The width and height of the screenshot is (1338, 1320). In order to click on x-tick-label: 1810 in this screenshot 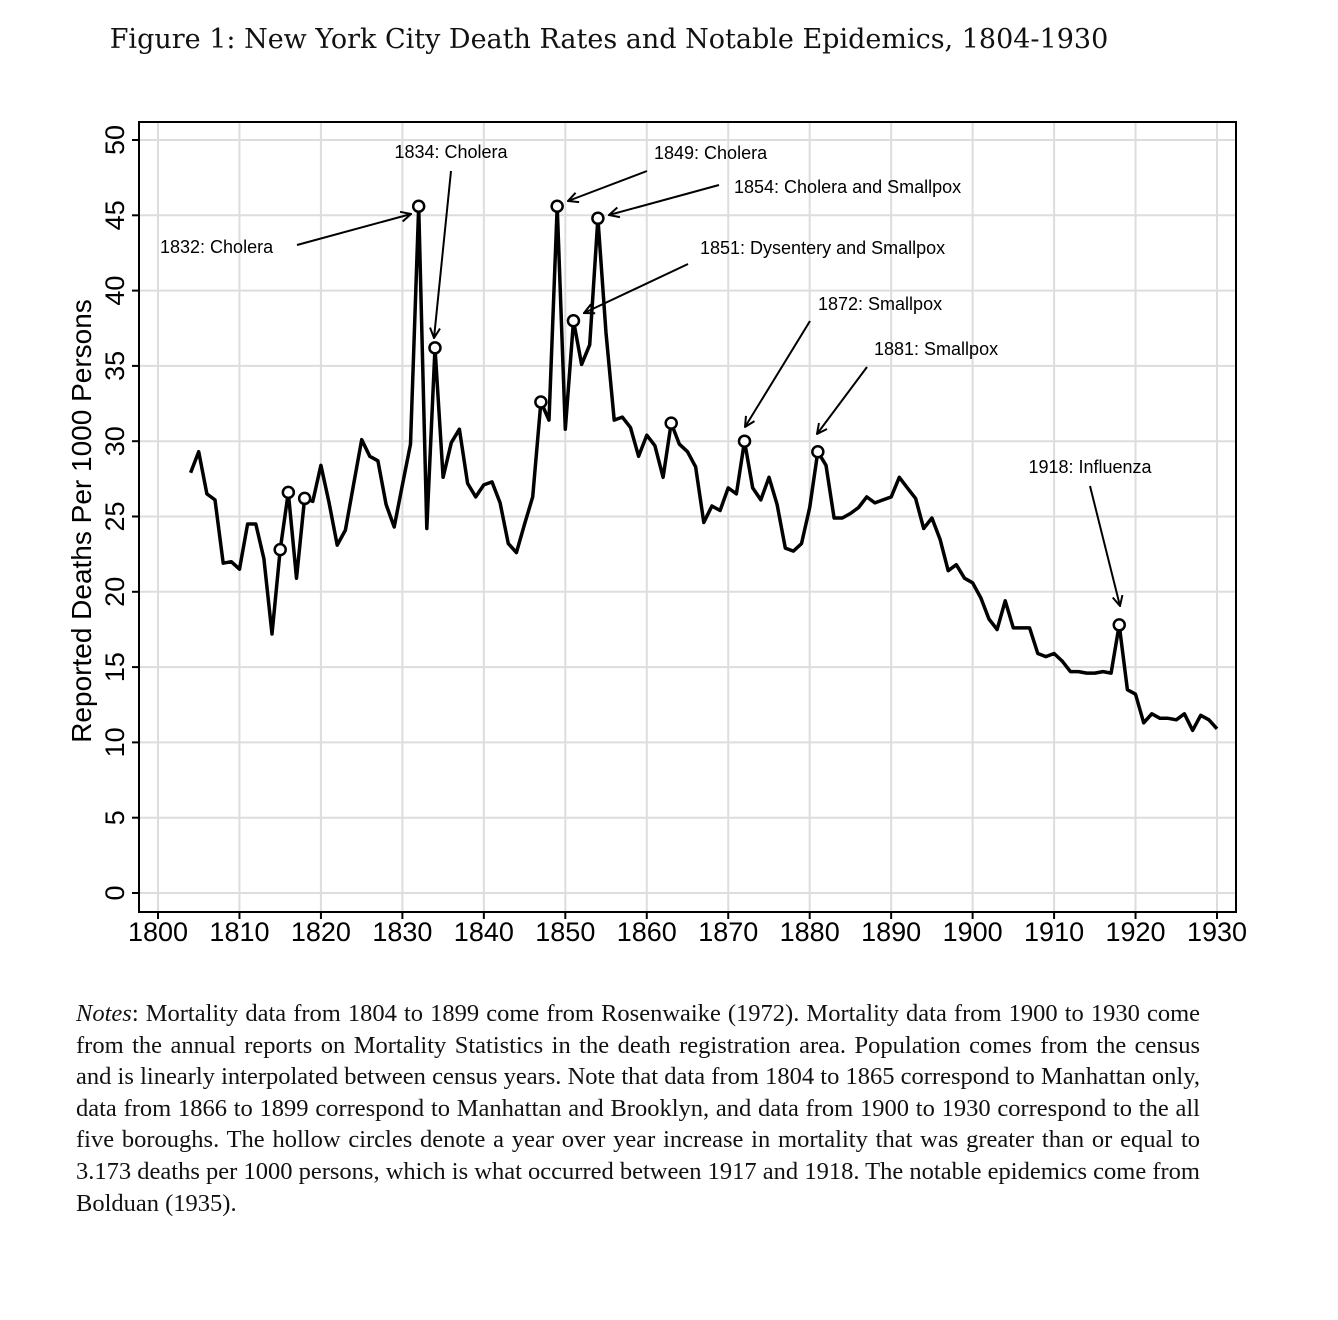, I will do `click(239, 932)`.